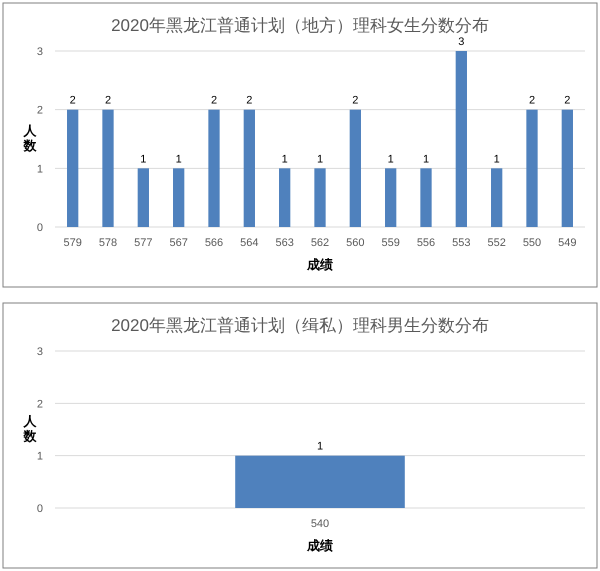 The height and width of the screenshot is (571, 600). What do you see at coordinates (355, 243) in the screenshot?
I see `x-tick-label: 560` at bounding box center [355, 243].